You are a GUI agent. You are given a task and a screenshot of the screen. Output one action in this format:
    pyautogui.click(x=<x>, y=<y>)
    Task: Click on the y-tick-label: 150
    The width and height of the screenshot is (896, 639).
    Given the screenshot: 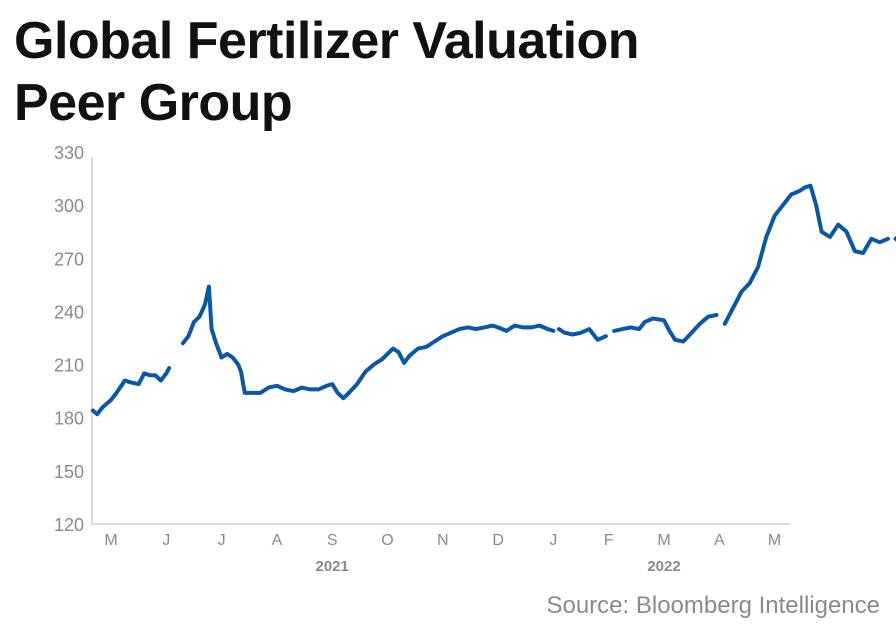 What is the action you would take?
    pyautogui.click(x=69, y=472)
    